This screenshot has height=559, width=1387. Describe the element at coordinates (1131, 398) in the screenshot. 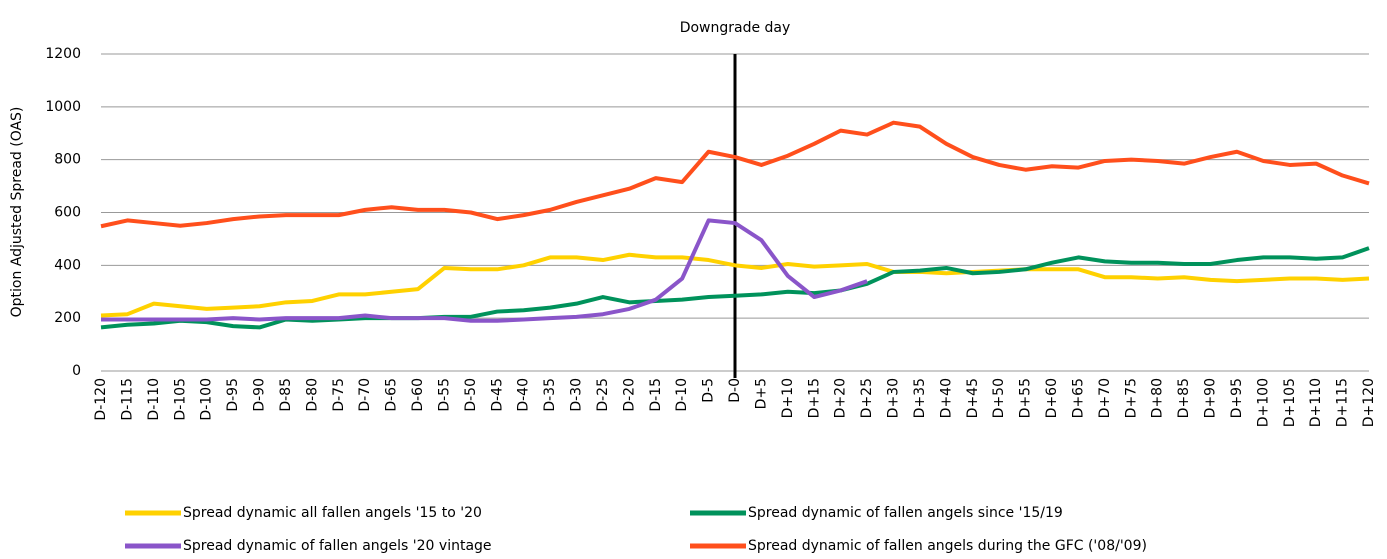

I see `x-tick-label: D+75` at that location.